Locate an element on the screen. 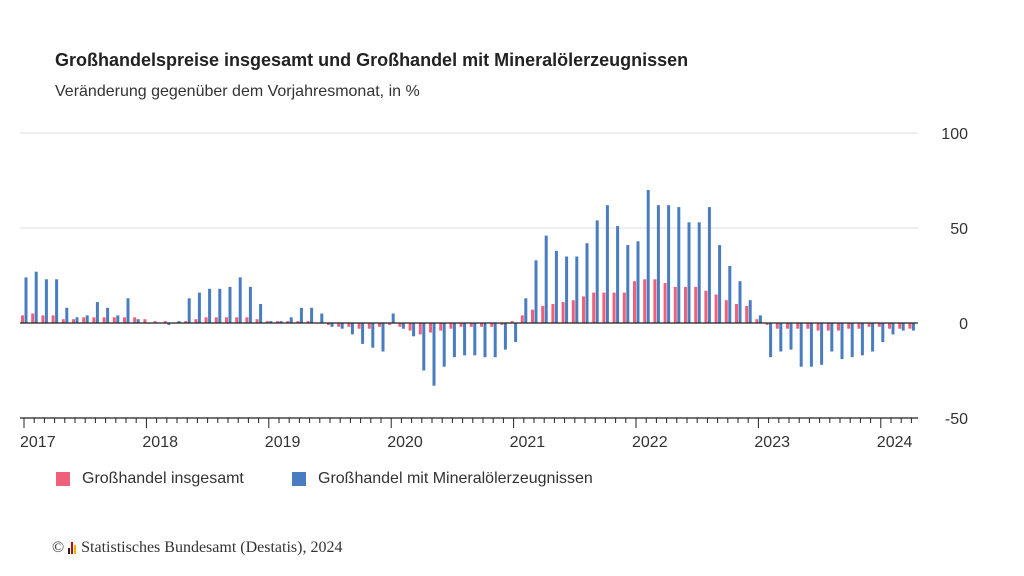  y-tick-label: 0 is located at coordinates (963, 324).